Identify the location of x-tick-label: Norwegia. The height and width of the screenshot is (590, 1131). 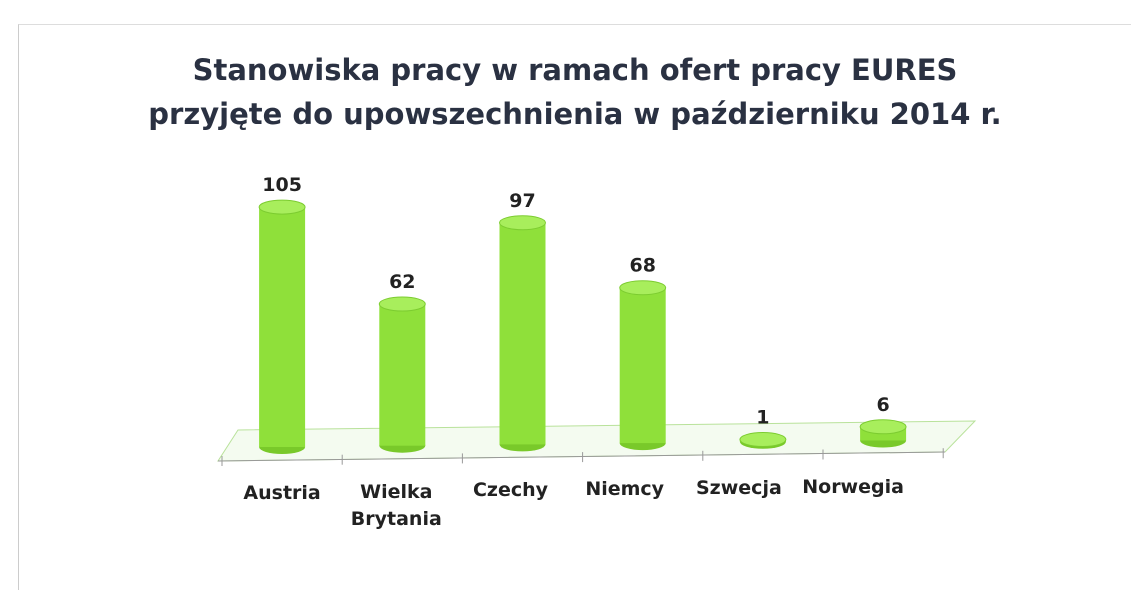
(853, 486).